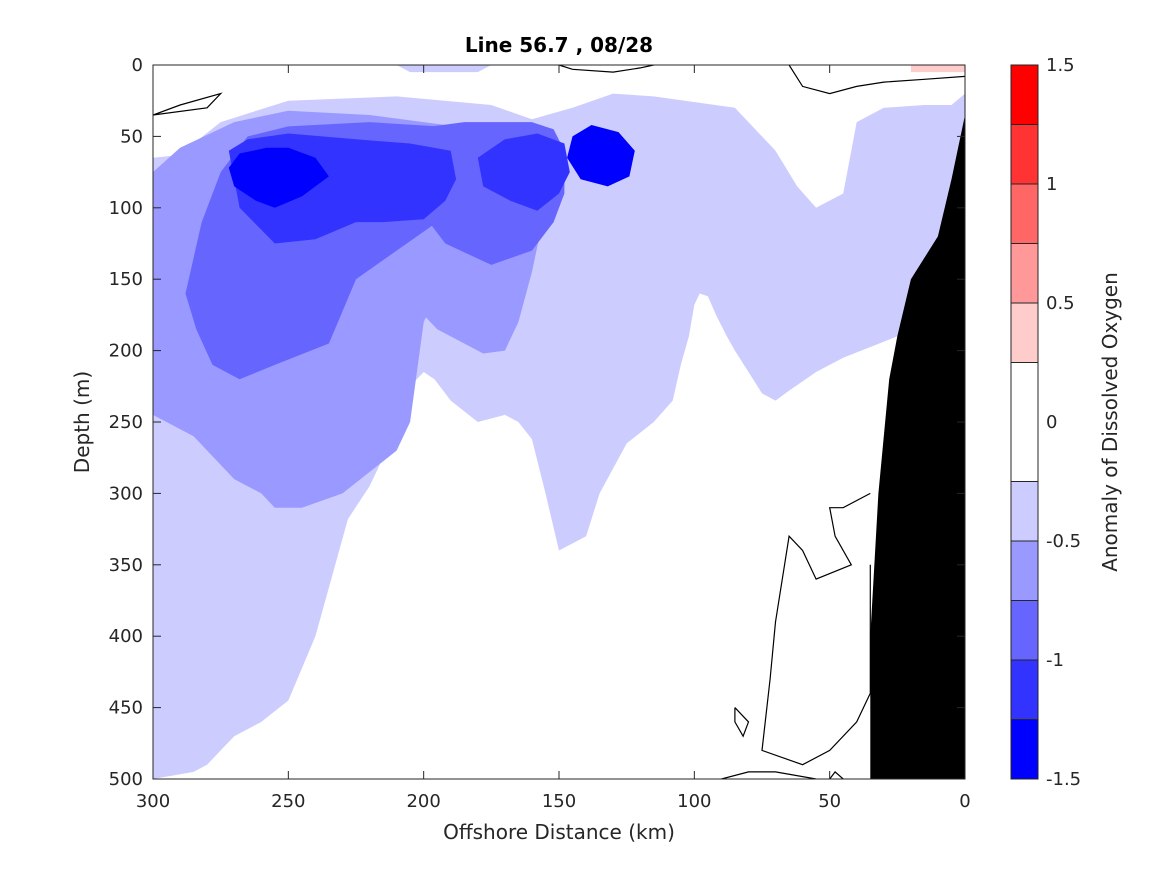  What do you see at coordinates (288, 801) in the screenshot?
I see `x-tick-label: 250` at bounding box center [288, 801].